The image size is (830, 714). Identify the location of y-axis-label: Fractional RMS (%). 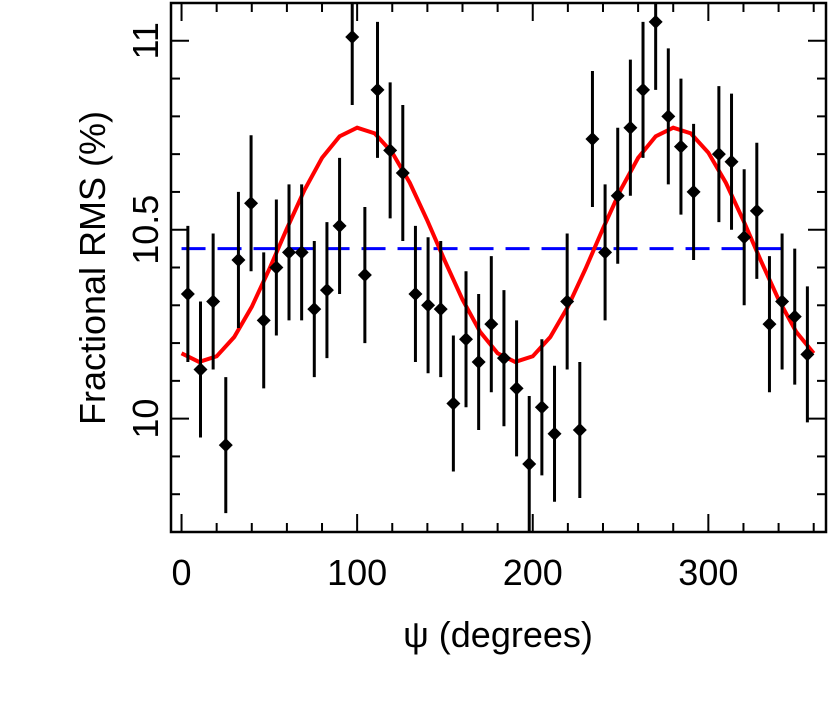
(92, 268).